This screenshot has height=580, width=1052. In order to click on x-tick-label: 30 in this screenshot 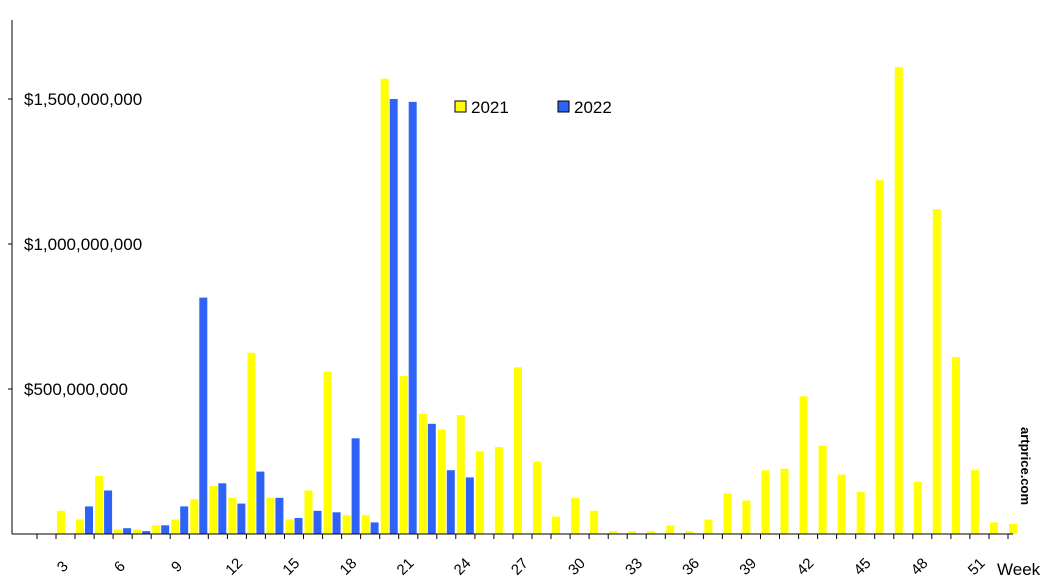, I will do `click(577, 567)`.